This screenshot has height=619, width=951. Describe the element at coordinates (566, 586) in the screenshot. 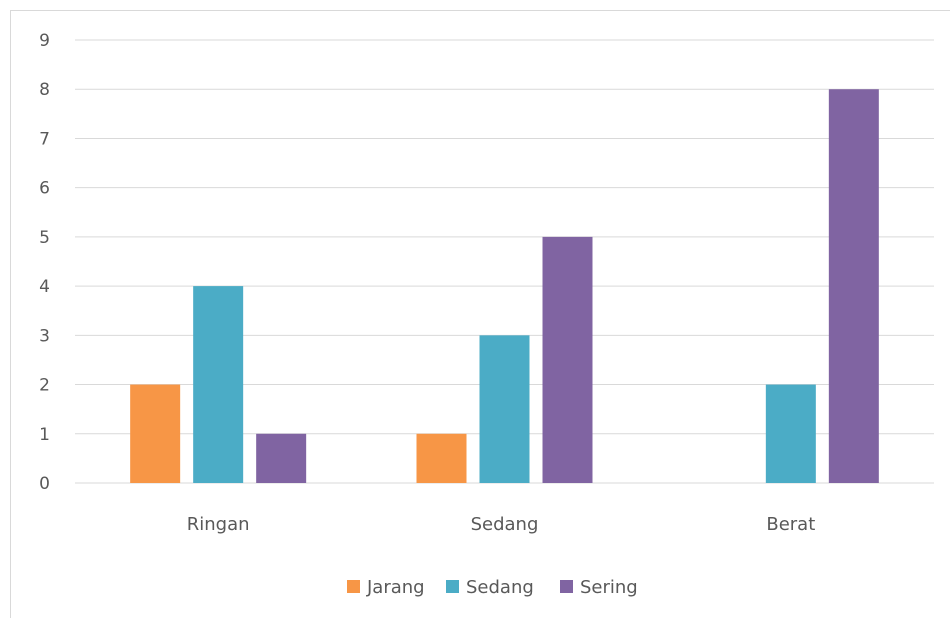

I see `legend-swatch-sering` at that location.